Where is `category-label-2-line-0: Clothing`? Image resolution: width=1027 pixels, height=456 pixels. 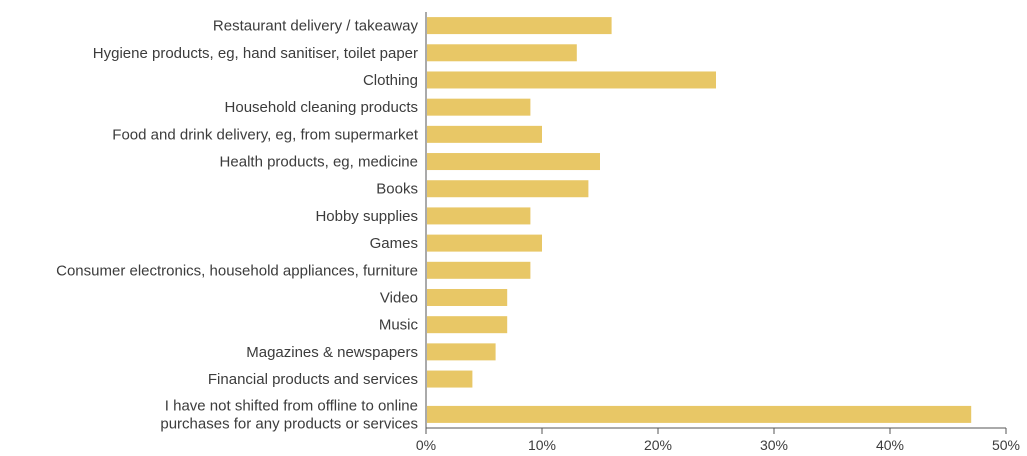
category-label-2-line-0: Clothing is located at coordinates (390, 80).